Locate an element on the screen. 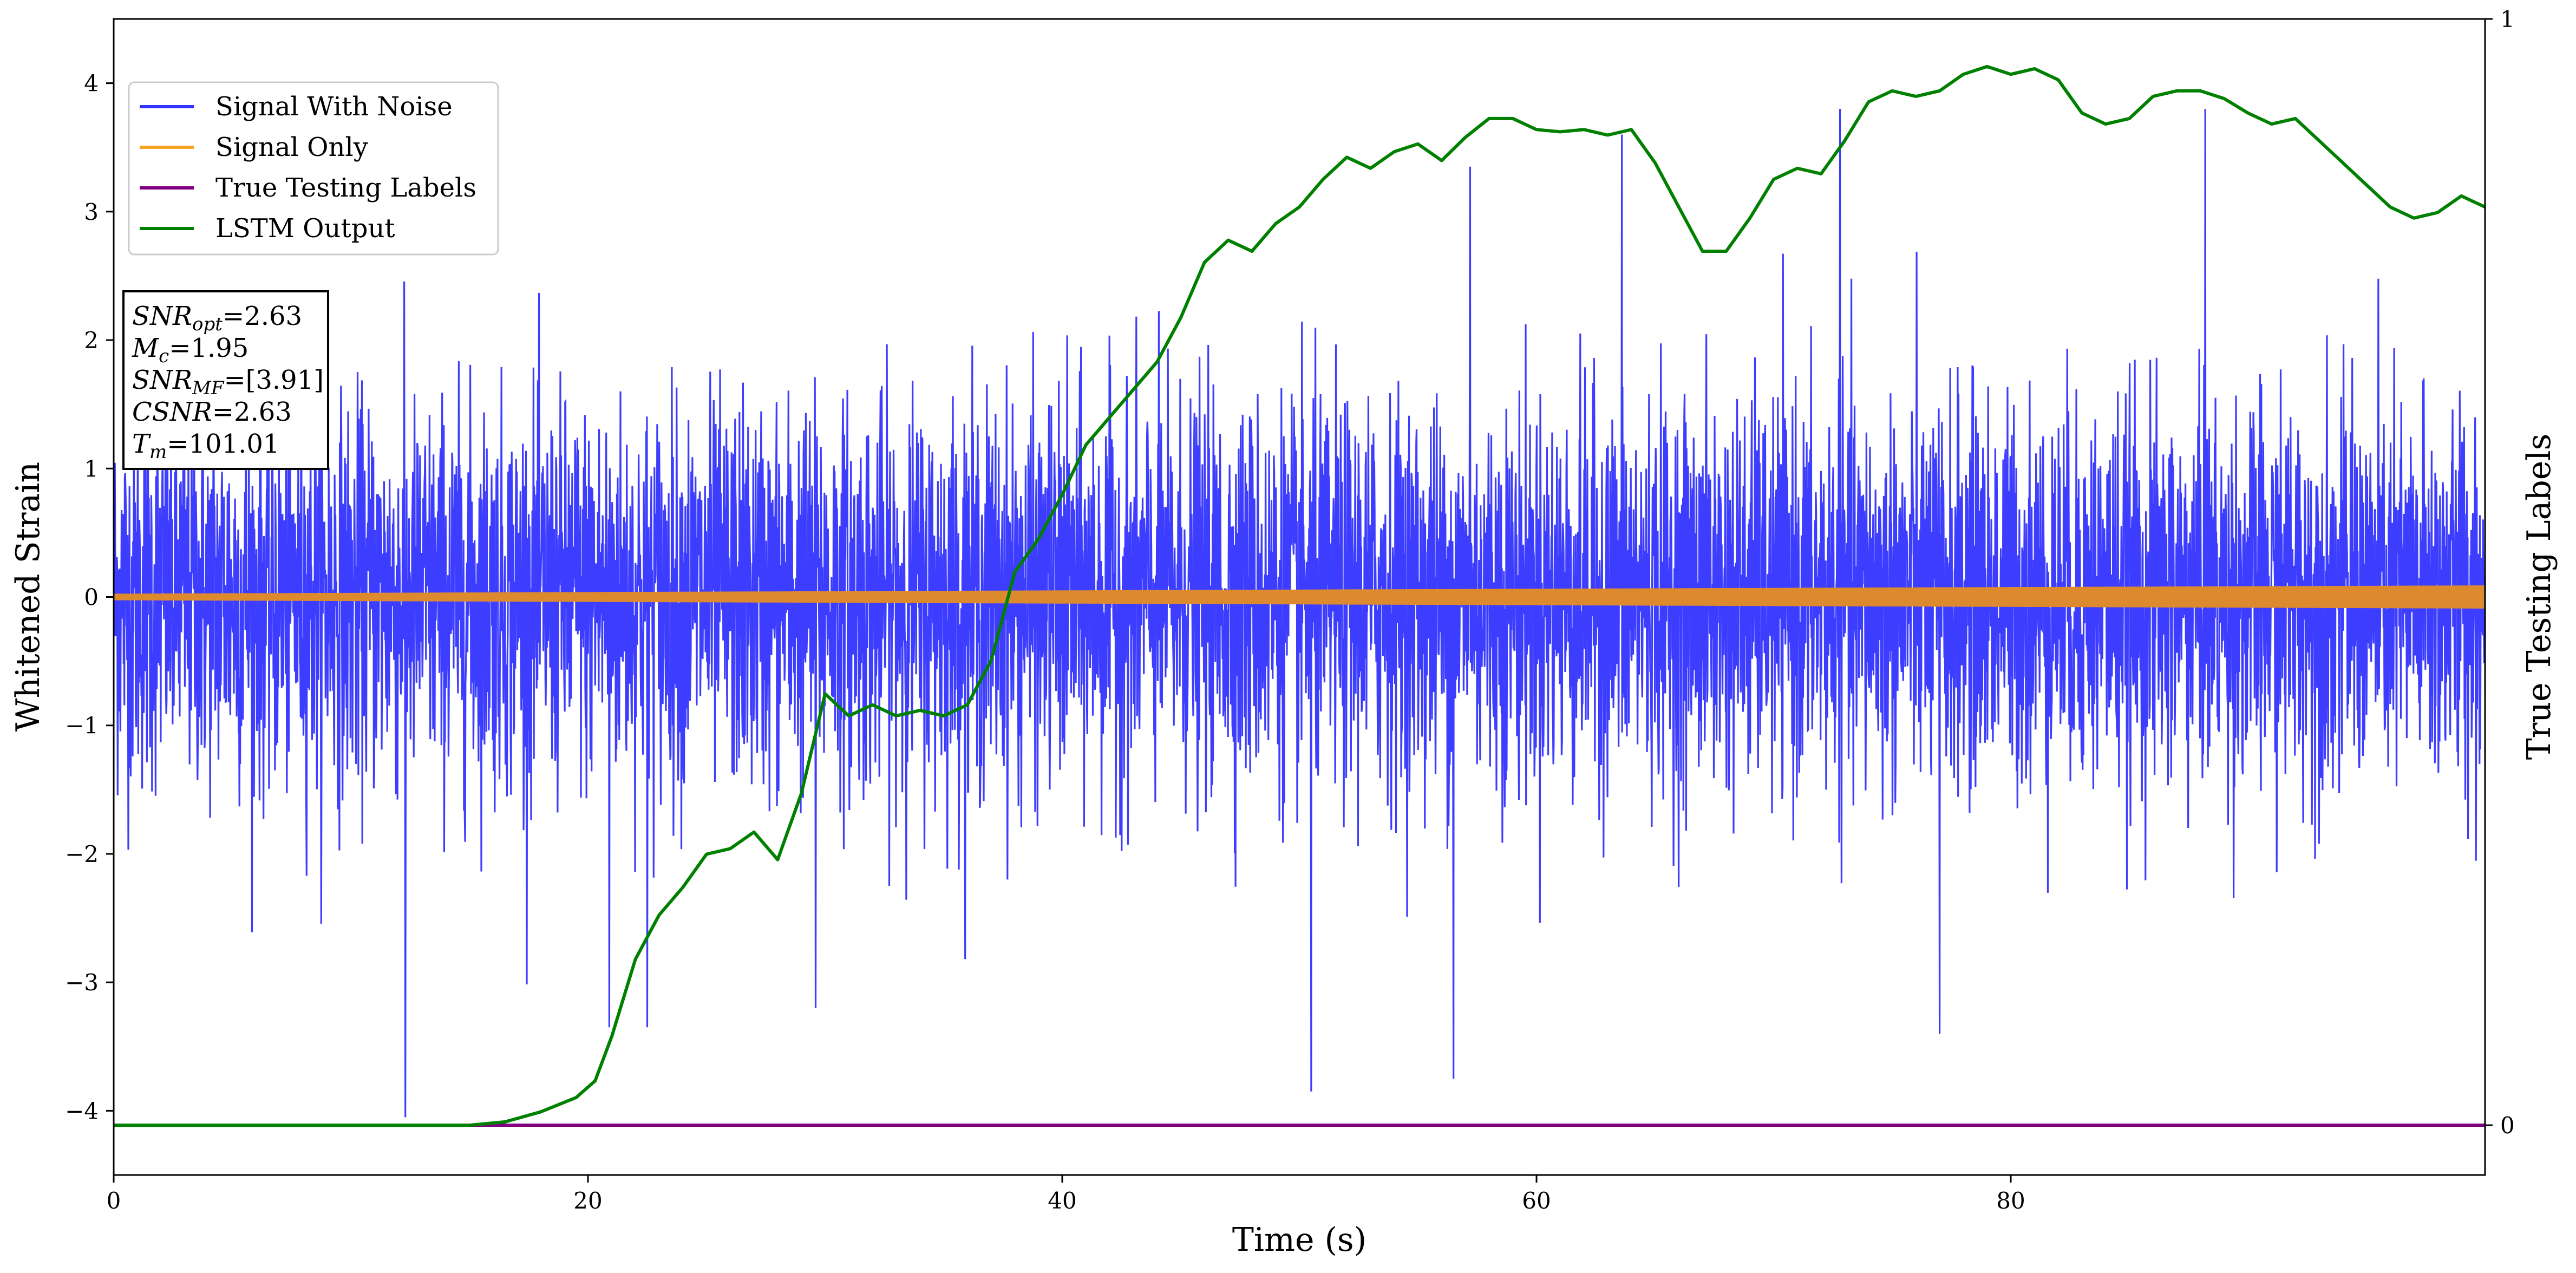 The width and height of the screenshot is (2576, 1273). x-tick-label: 0 is located at coordinates (114, 1201).